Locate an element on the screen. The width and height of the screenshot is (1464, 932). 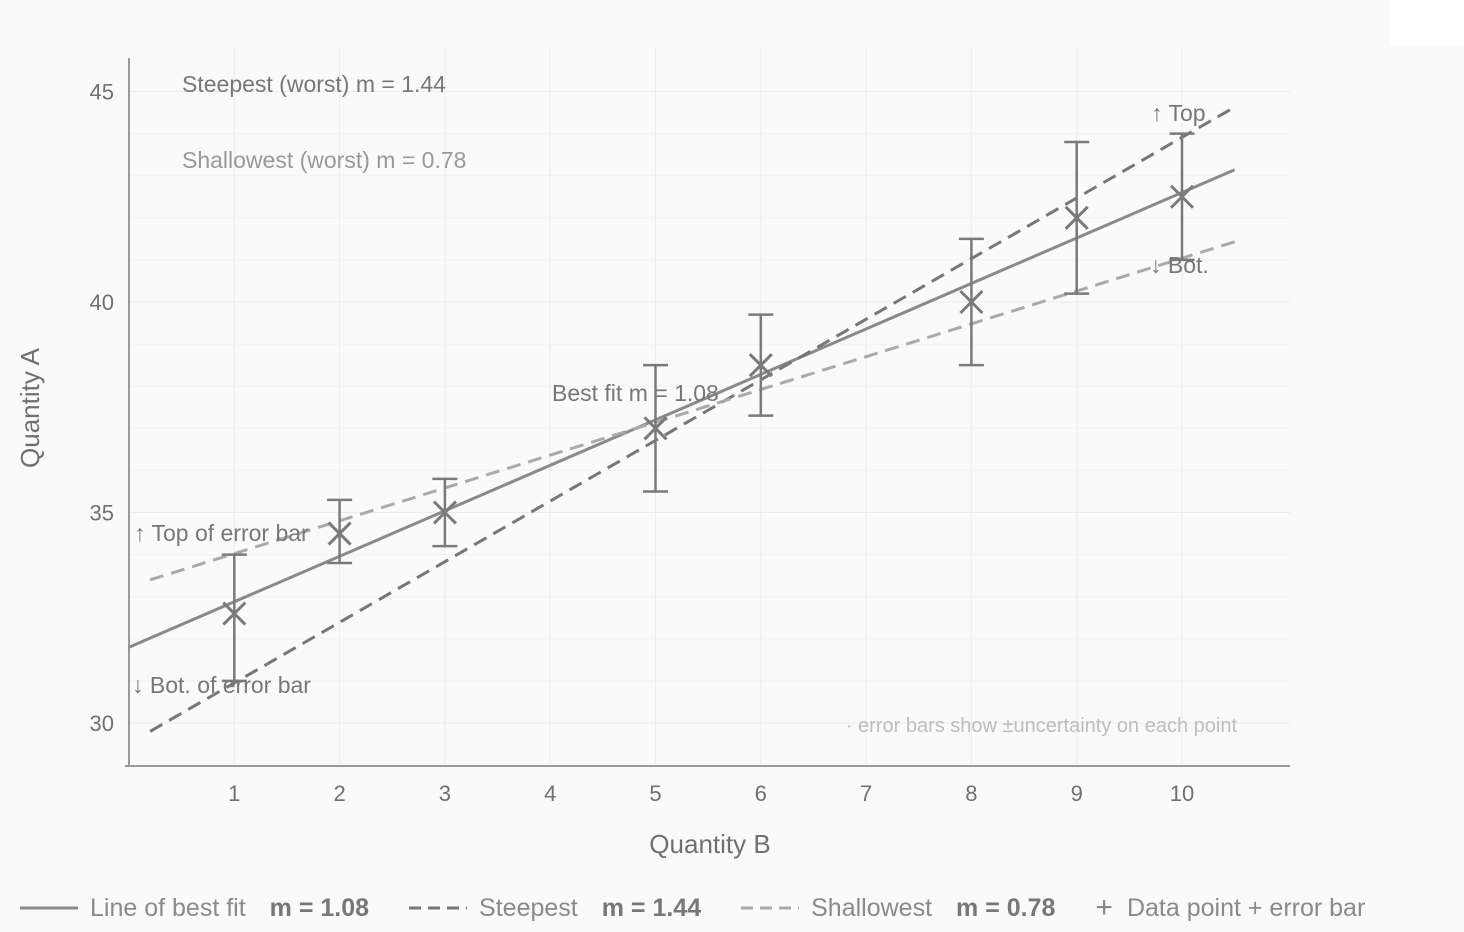
legend-item-steepest: Steepest m = 1.44 is located at coordinates (555, 908).